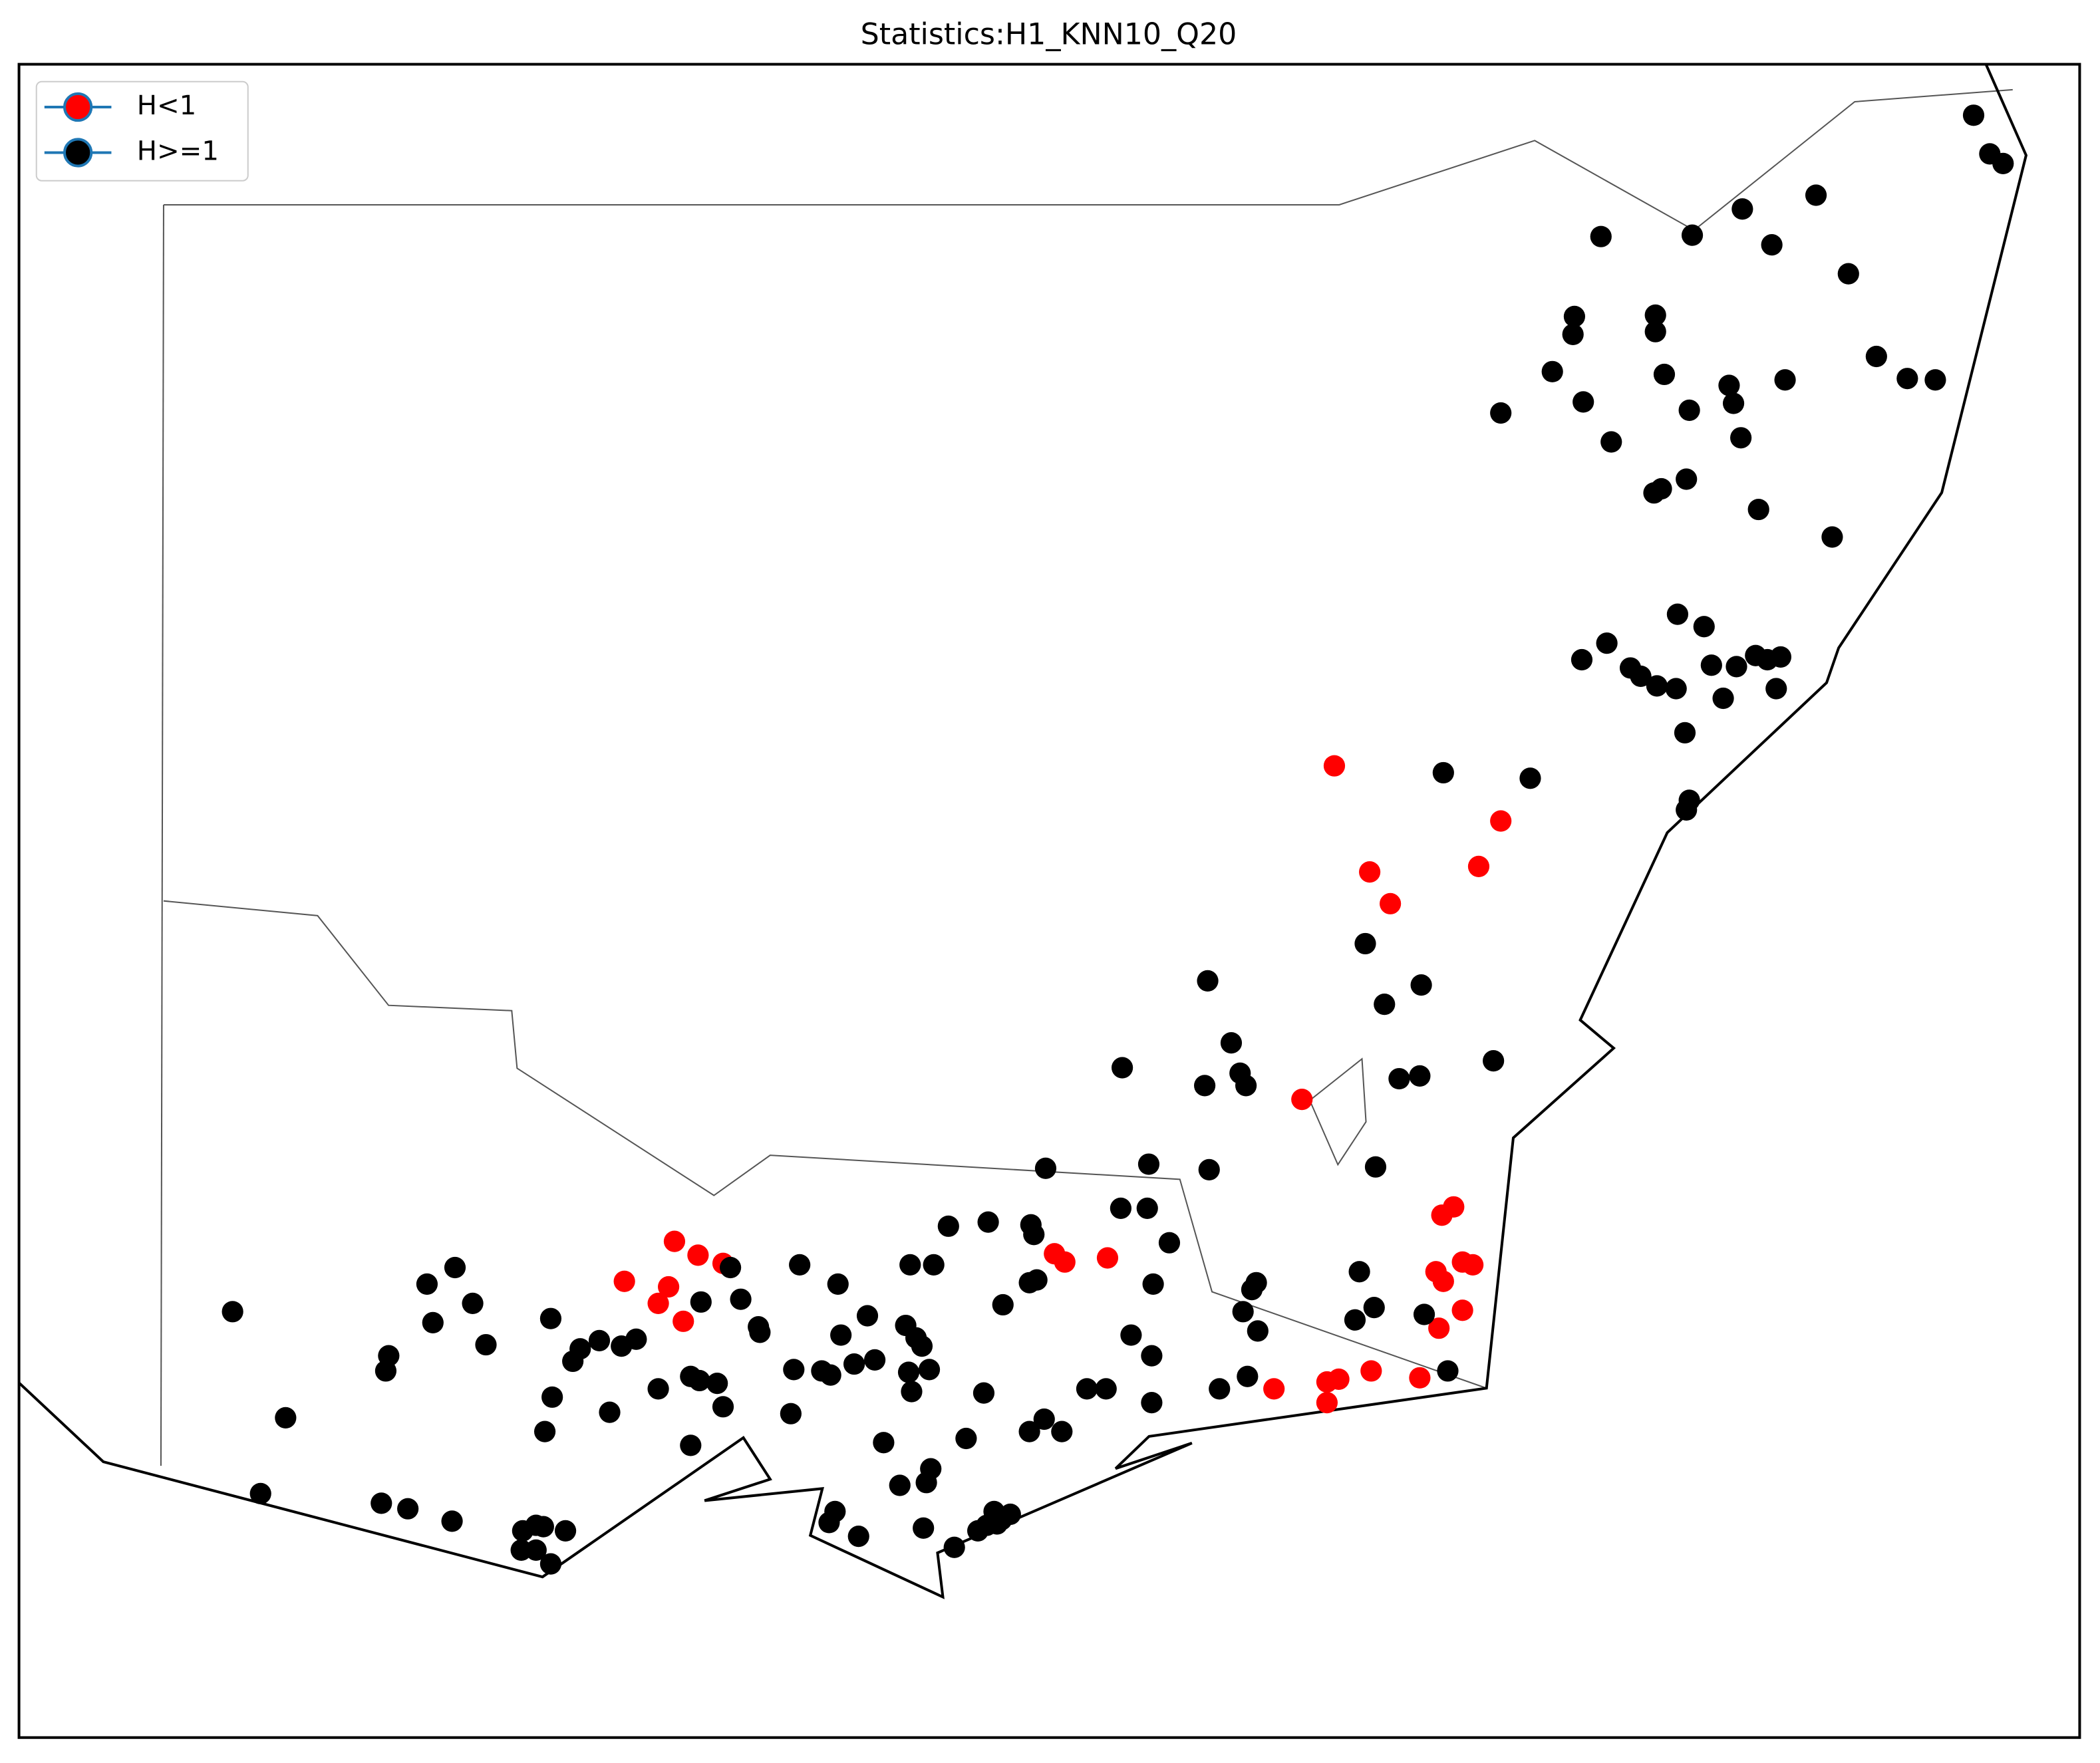  Describe the element at coordinates (167, 105) in the screenshot. I see `legend-label: H<1` at that location.